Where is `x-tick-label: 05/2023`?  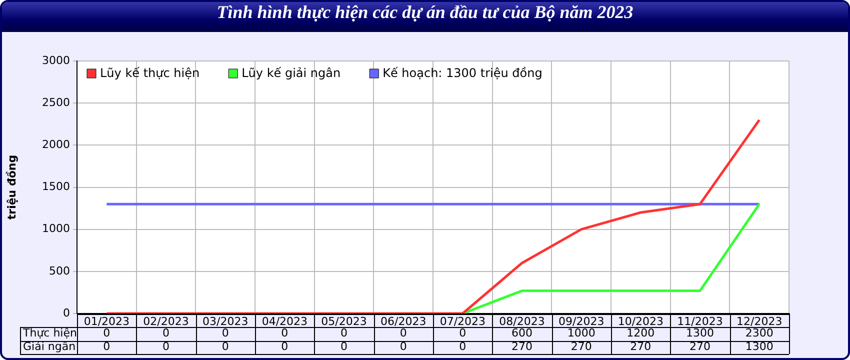
x-tick-label: 05/2023 is located at coordinates (344, 321).